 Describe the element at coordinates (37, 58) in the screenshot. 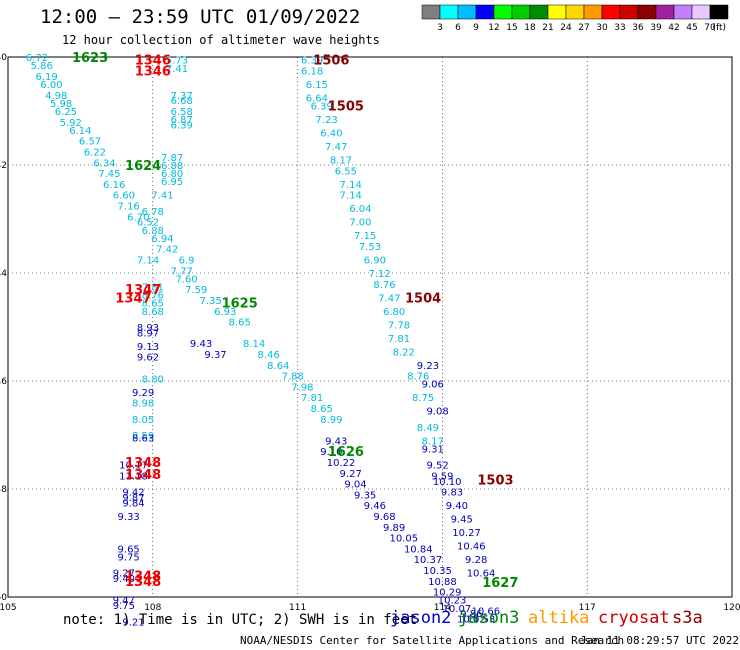

I see `wave-height-value: 6.72` at that location.